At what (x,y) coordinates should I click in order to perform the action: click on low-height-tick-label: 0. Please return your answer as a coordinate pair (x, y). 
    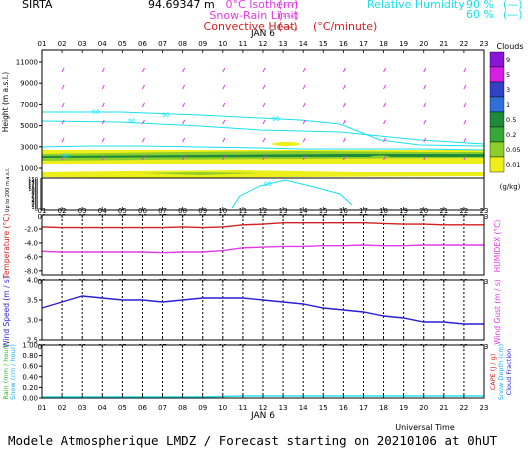
    Looking at the image, I should click on (36, 210).